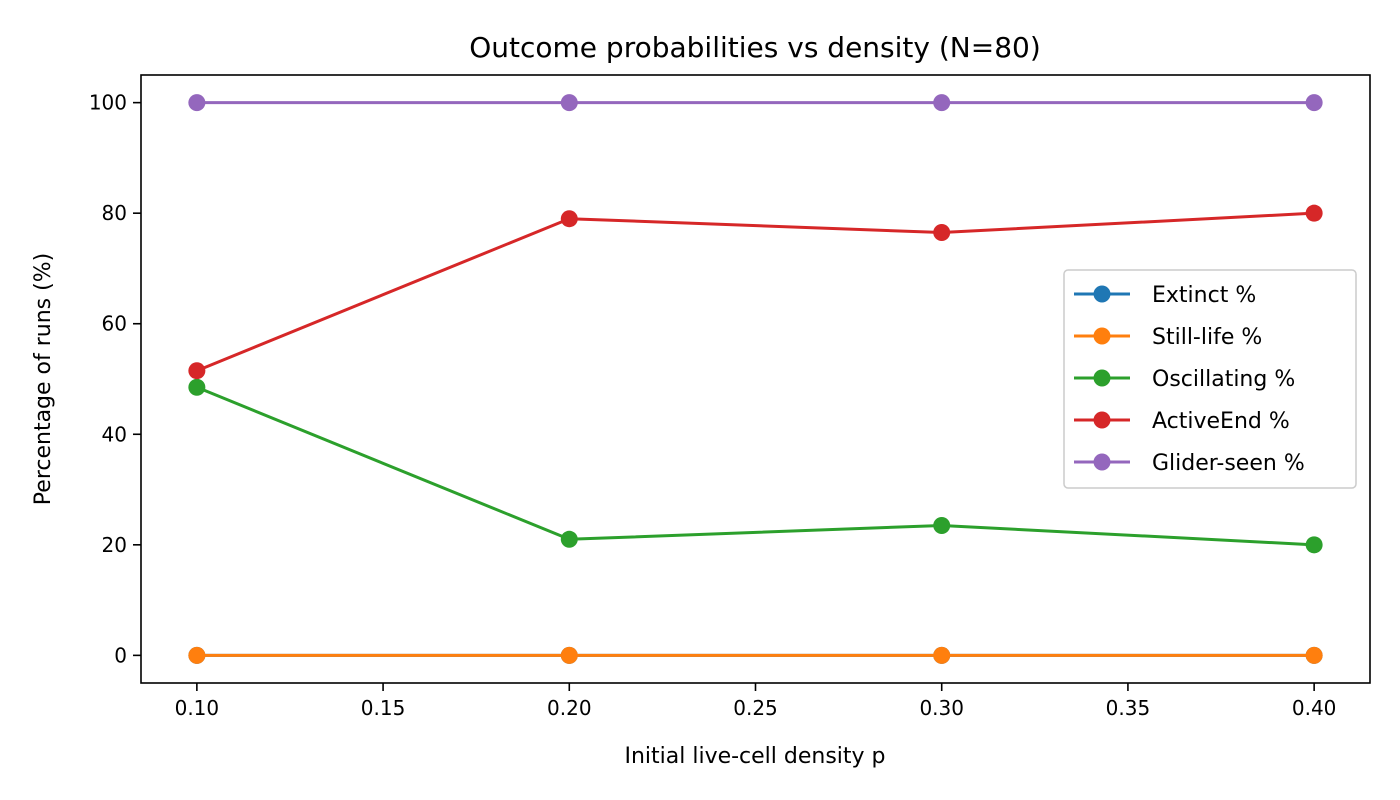 Image resolution: width=1400 pixels, height=800 pixels. Describe the element at coordinates (1128, 708) in the screenshot. I see `x-tick-label: 0.35` at that location.